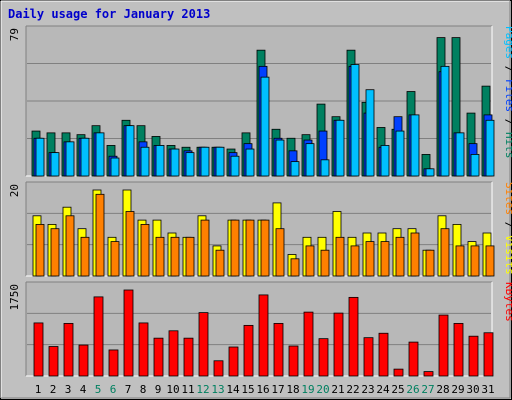  What do you see at coordinates (83, 389) in the screenshot?
I see `x-tick-label-4: 4` at bounding box center [83, 389].